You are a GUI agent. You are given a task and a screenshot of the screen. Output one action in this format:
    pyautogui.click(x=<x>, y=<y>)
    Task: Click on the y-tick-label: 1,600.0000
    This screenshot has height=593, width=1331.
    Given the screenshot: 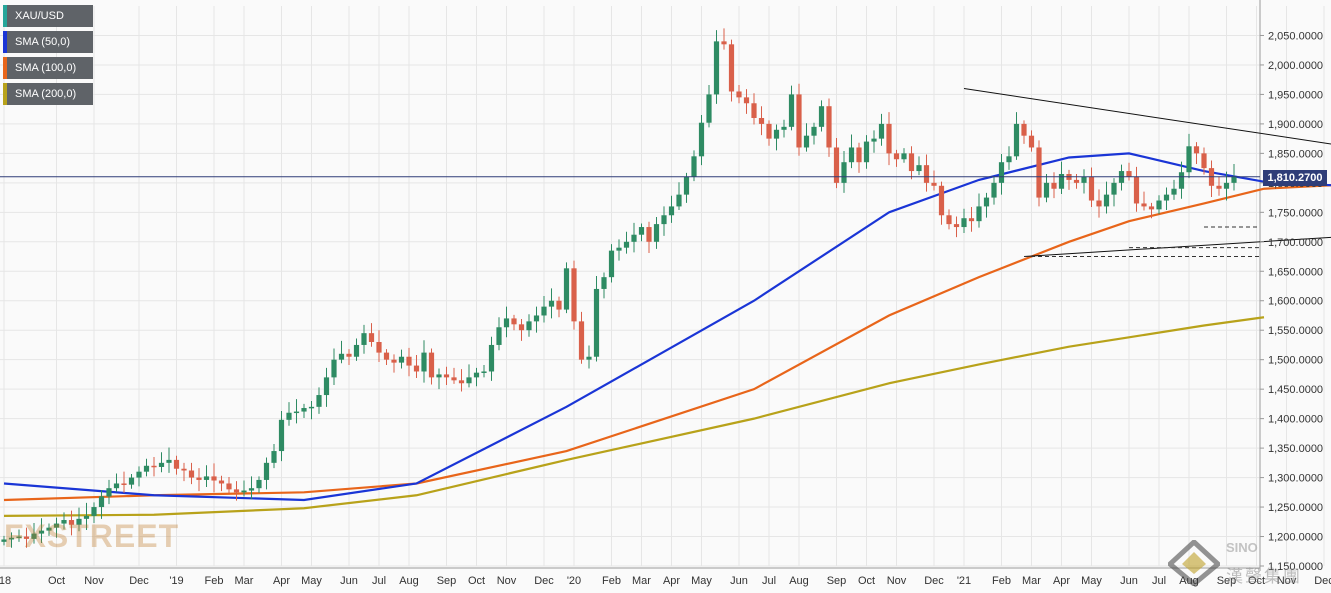 What is the action you would take?
    pyautogui.click(x=1295, y=302)
    